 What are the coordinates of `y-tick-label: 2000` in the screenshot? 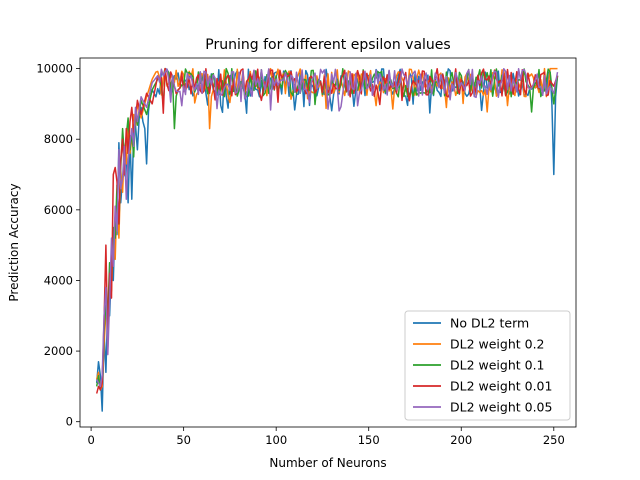 It's located at (58, 351).